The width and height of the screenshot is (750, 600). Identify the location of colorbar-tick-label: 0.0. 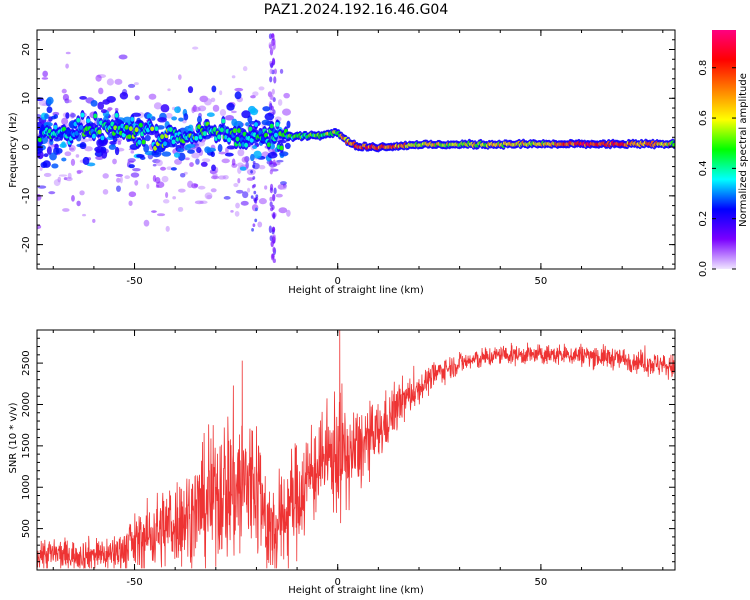
(703, 269).